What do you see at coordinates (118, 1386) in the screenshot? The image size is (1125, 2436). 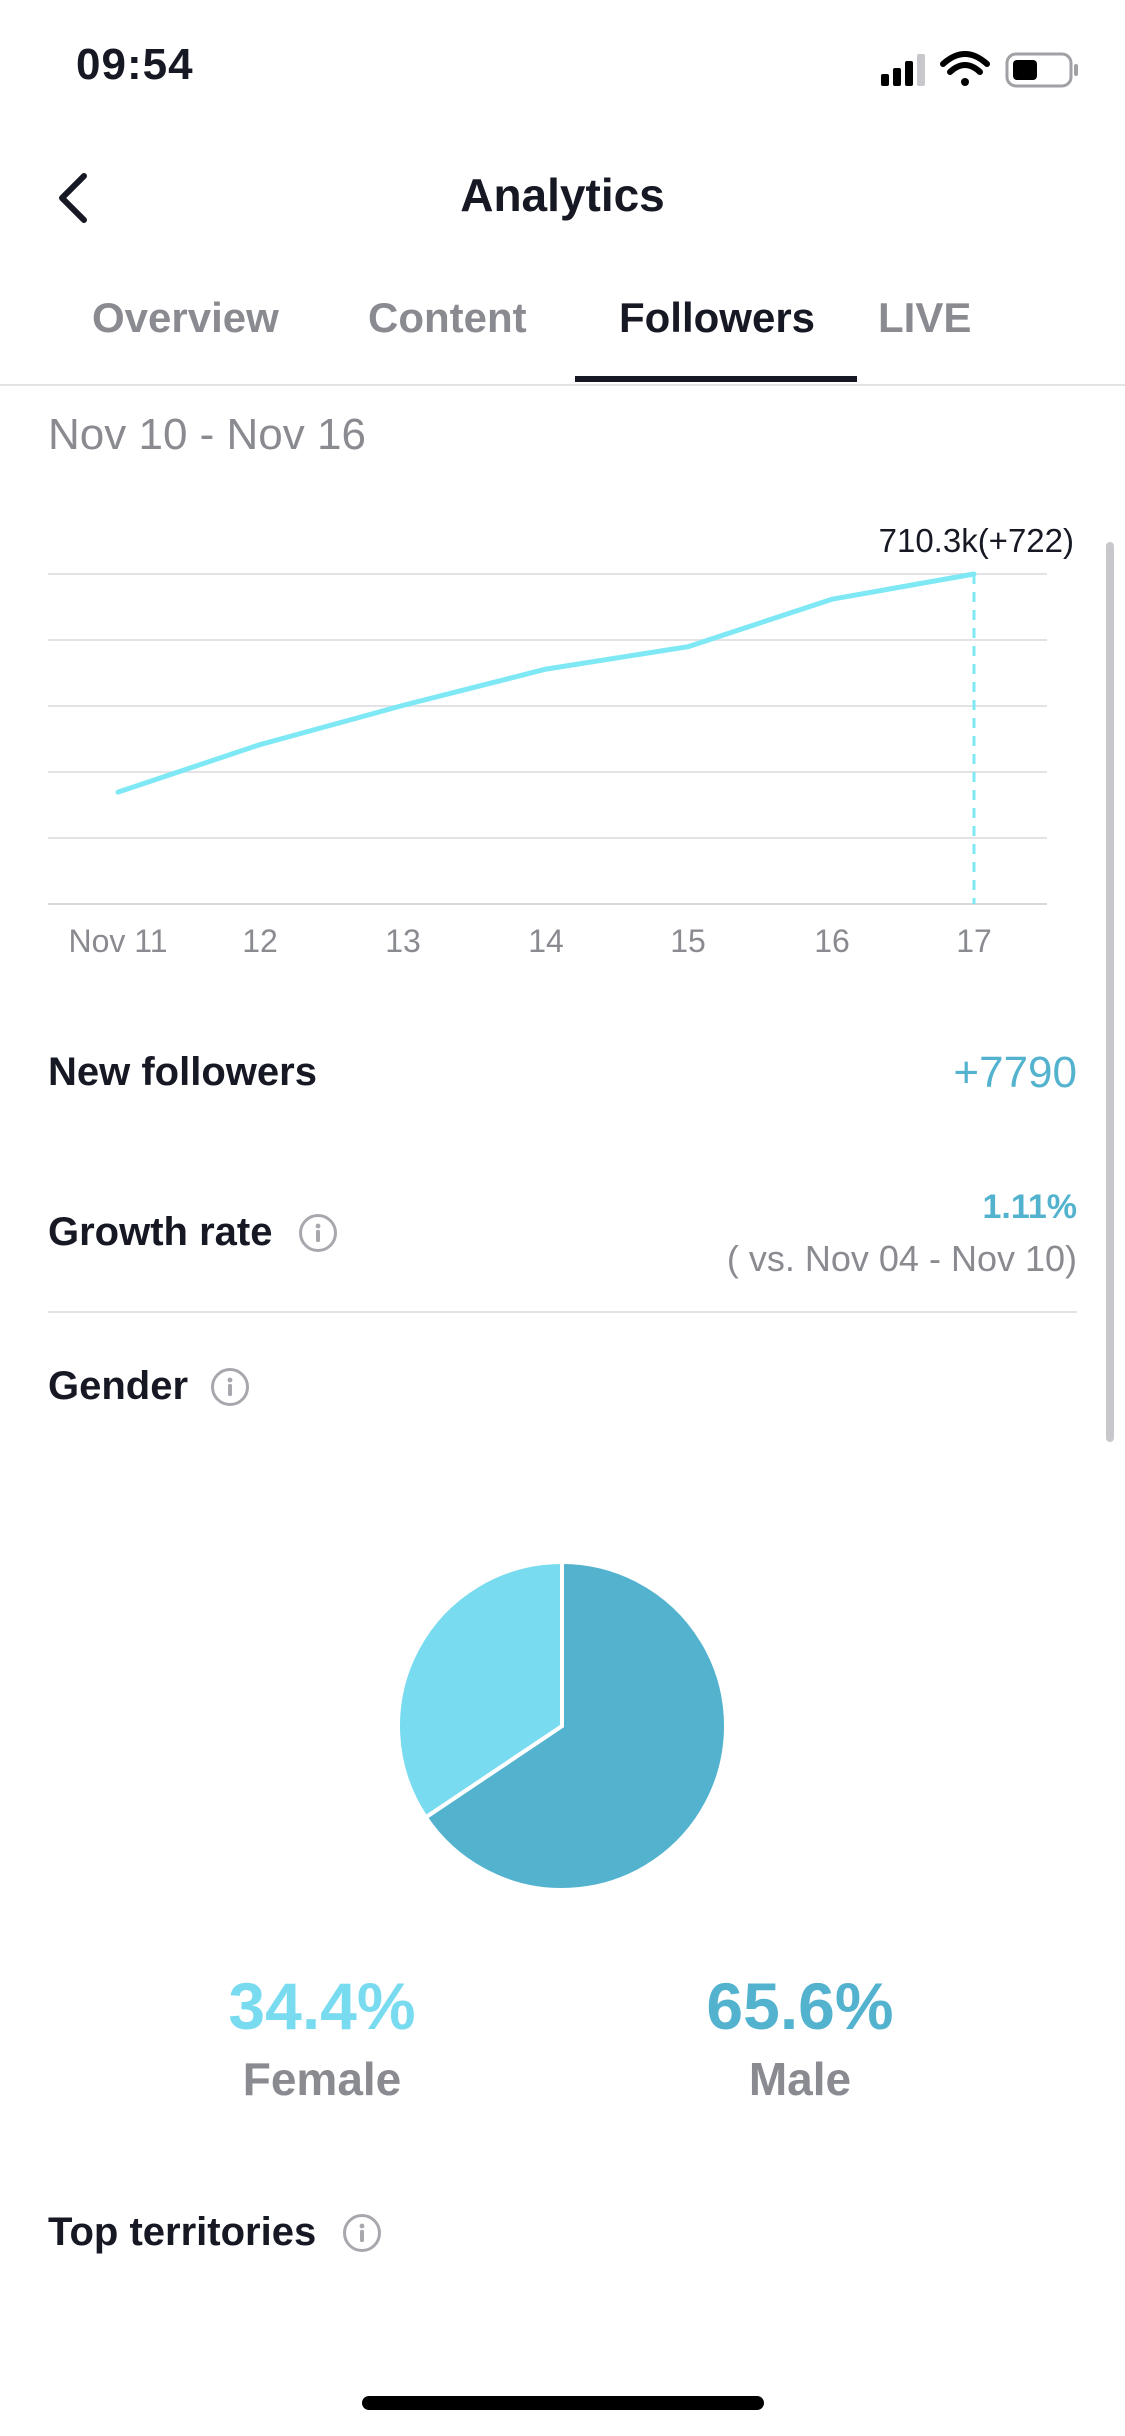 I see `gender-label: Gender` at bounding box center [118, 1386].